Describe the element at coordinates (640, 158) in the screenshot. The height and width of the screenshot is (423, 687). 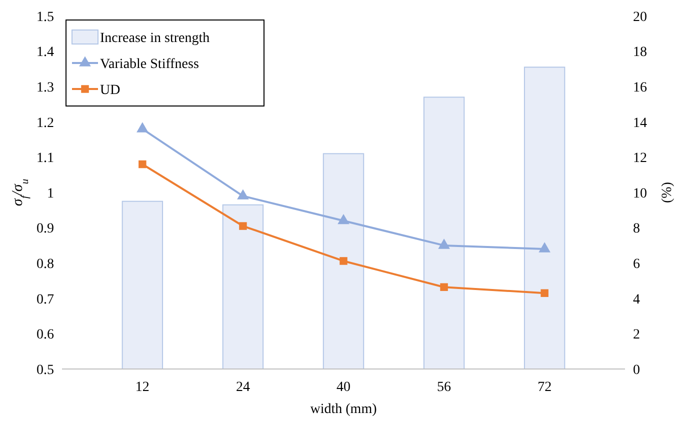
I see `y2-tick-label: 12` at that location.